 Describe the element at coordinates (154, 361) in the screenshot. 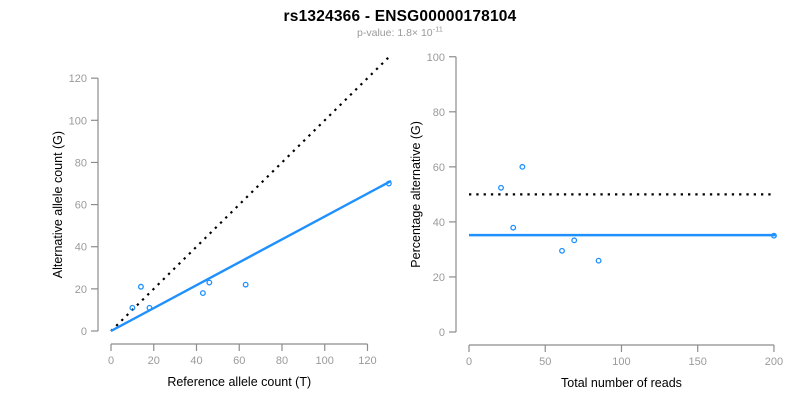

I see `x-tick-label: 20` at that location.